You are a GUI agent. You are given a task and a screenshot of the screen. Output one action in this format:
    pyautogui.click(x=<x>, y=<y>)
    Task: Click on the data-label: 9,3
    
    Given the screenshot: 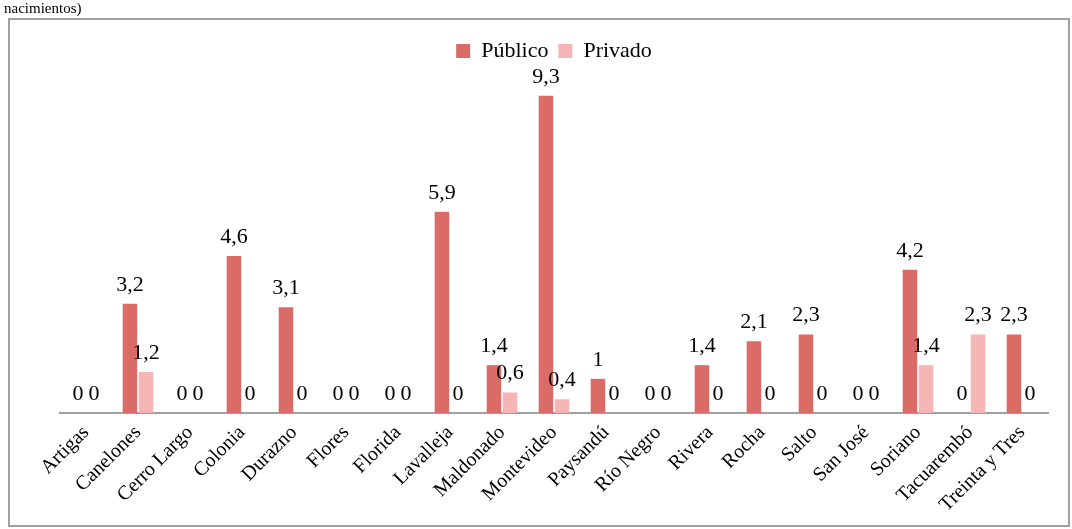 What is the action you would take?
    pyautogui.click(x=546, y=75)
    